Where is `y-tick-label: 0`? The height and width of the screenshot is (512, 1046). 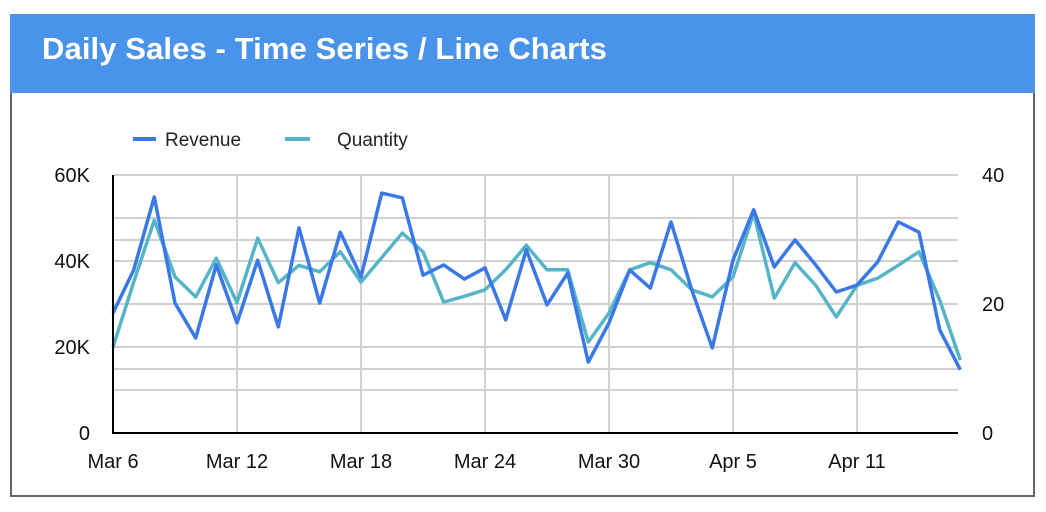
y-tick-label: 0 is located at coordinates (84, 434).